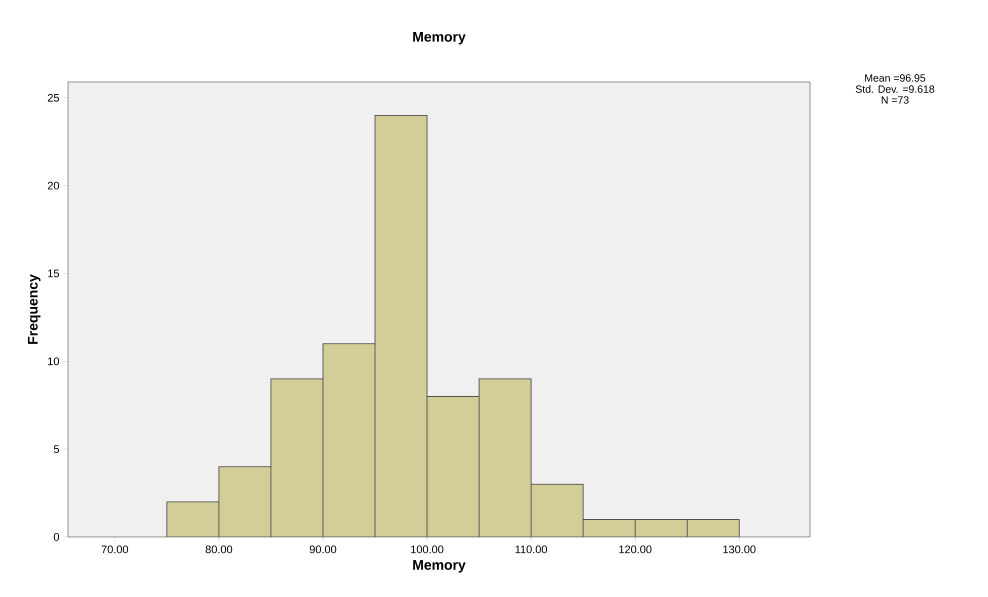 The width and height of the screenshot is (988, 597). I want to click on y-tick-label: 10, so click(54, 361).